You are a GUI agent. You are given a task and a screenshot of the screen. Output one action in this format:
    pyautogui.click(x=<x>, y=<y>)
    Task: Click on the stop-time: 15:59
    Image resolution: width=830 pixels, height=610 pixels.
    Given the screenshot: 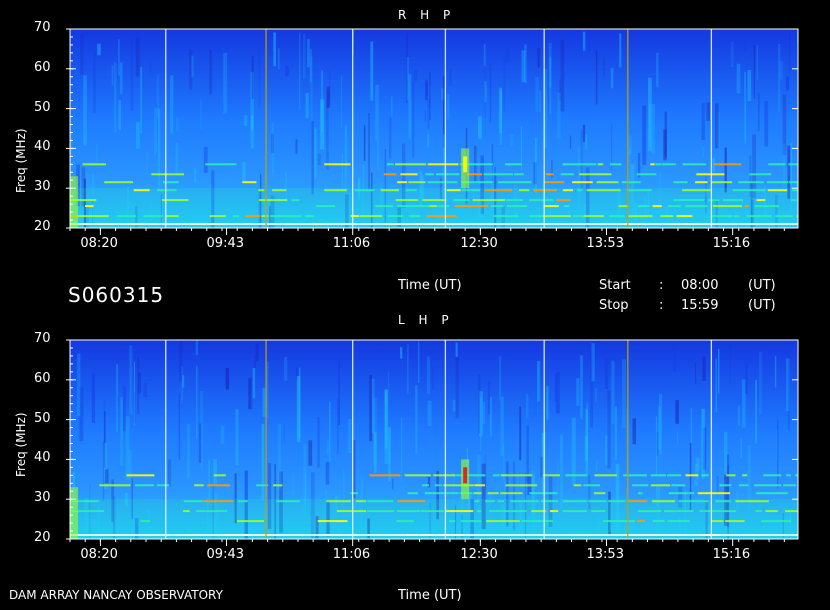 What is the action you would take?
    pyautogui.click(x=700, y=305)
    